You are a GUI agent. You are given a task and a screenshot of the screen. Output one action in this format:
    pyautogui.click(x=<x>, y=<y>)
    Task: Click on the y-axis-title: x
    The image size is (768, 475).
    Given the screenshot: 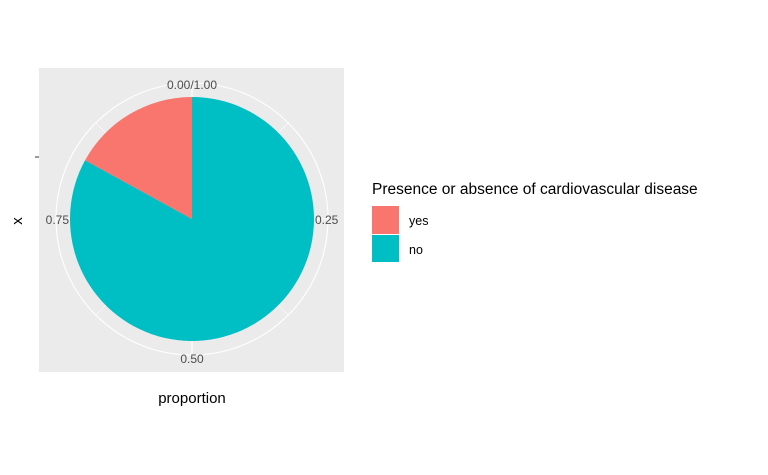 What is the action you would take?
    pyautogui.click(x=17, y=221)
    